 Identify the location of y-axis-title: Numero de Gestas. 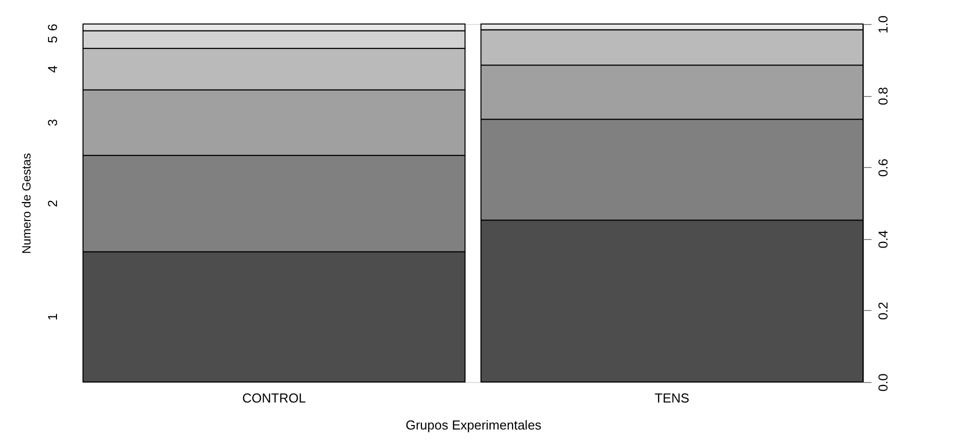
(27, 203).